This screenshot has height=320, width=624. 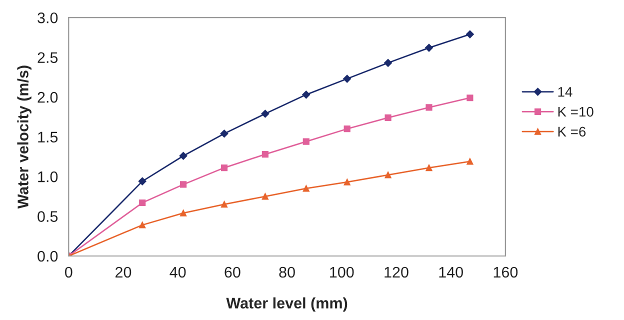 What do you see at coordinates (506, 272) in the screenshot?
I see `x-tick-label: 160` at bounding box center [506, 272].